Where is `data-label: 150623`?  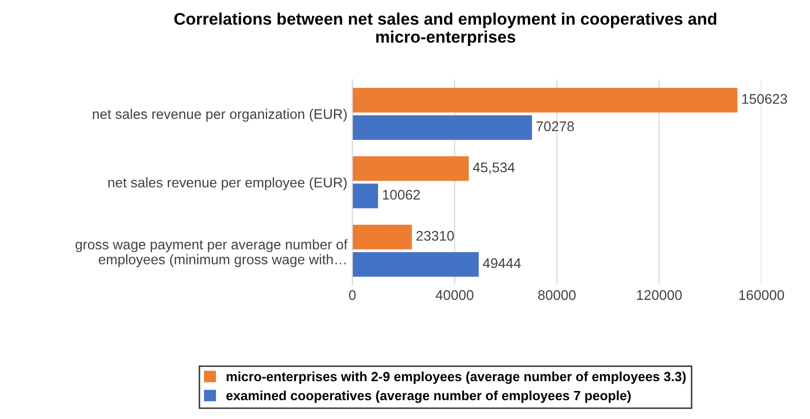 data-label: 150623 is located at coordinates (764, 99).